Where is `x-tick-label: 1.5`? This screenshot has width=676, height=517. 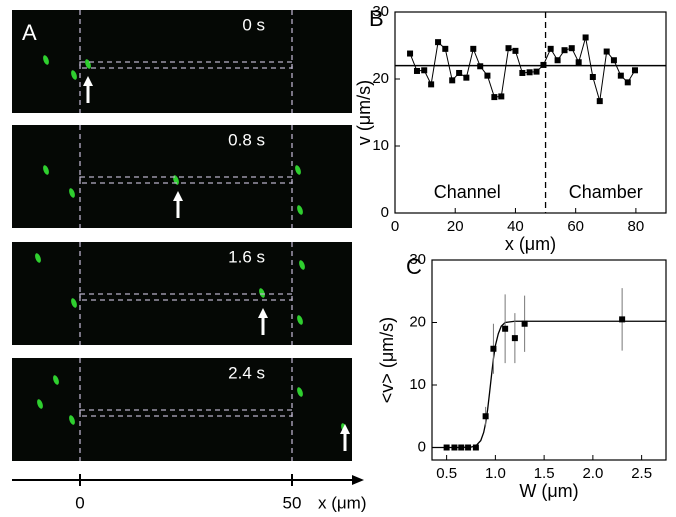 x-tick-label: 1.5 is located at coordinates (544, 473).